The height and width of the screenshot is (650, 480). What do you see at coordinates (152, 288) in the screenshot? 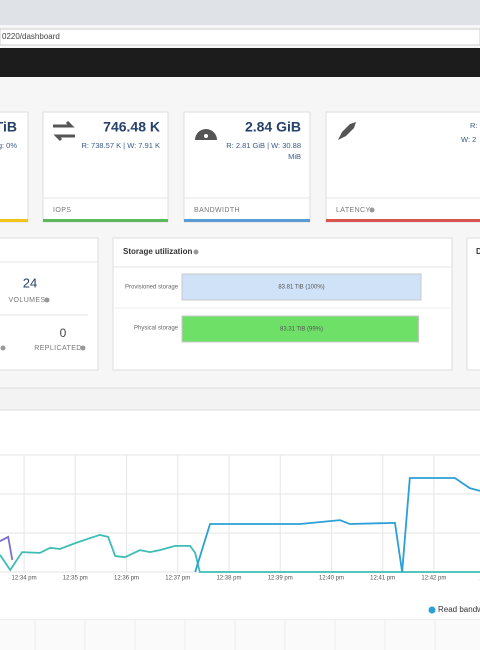
I see `row-label: Provisioned storage` at bounding box center [152, 288].